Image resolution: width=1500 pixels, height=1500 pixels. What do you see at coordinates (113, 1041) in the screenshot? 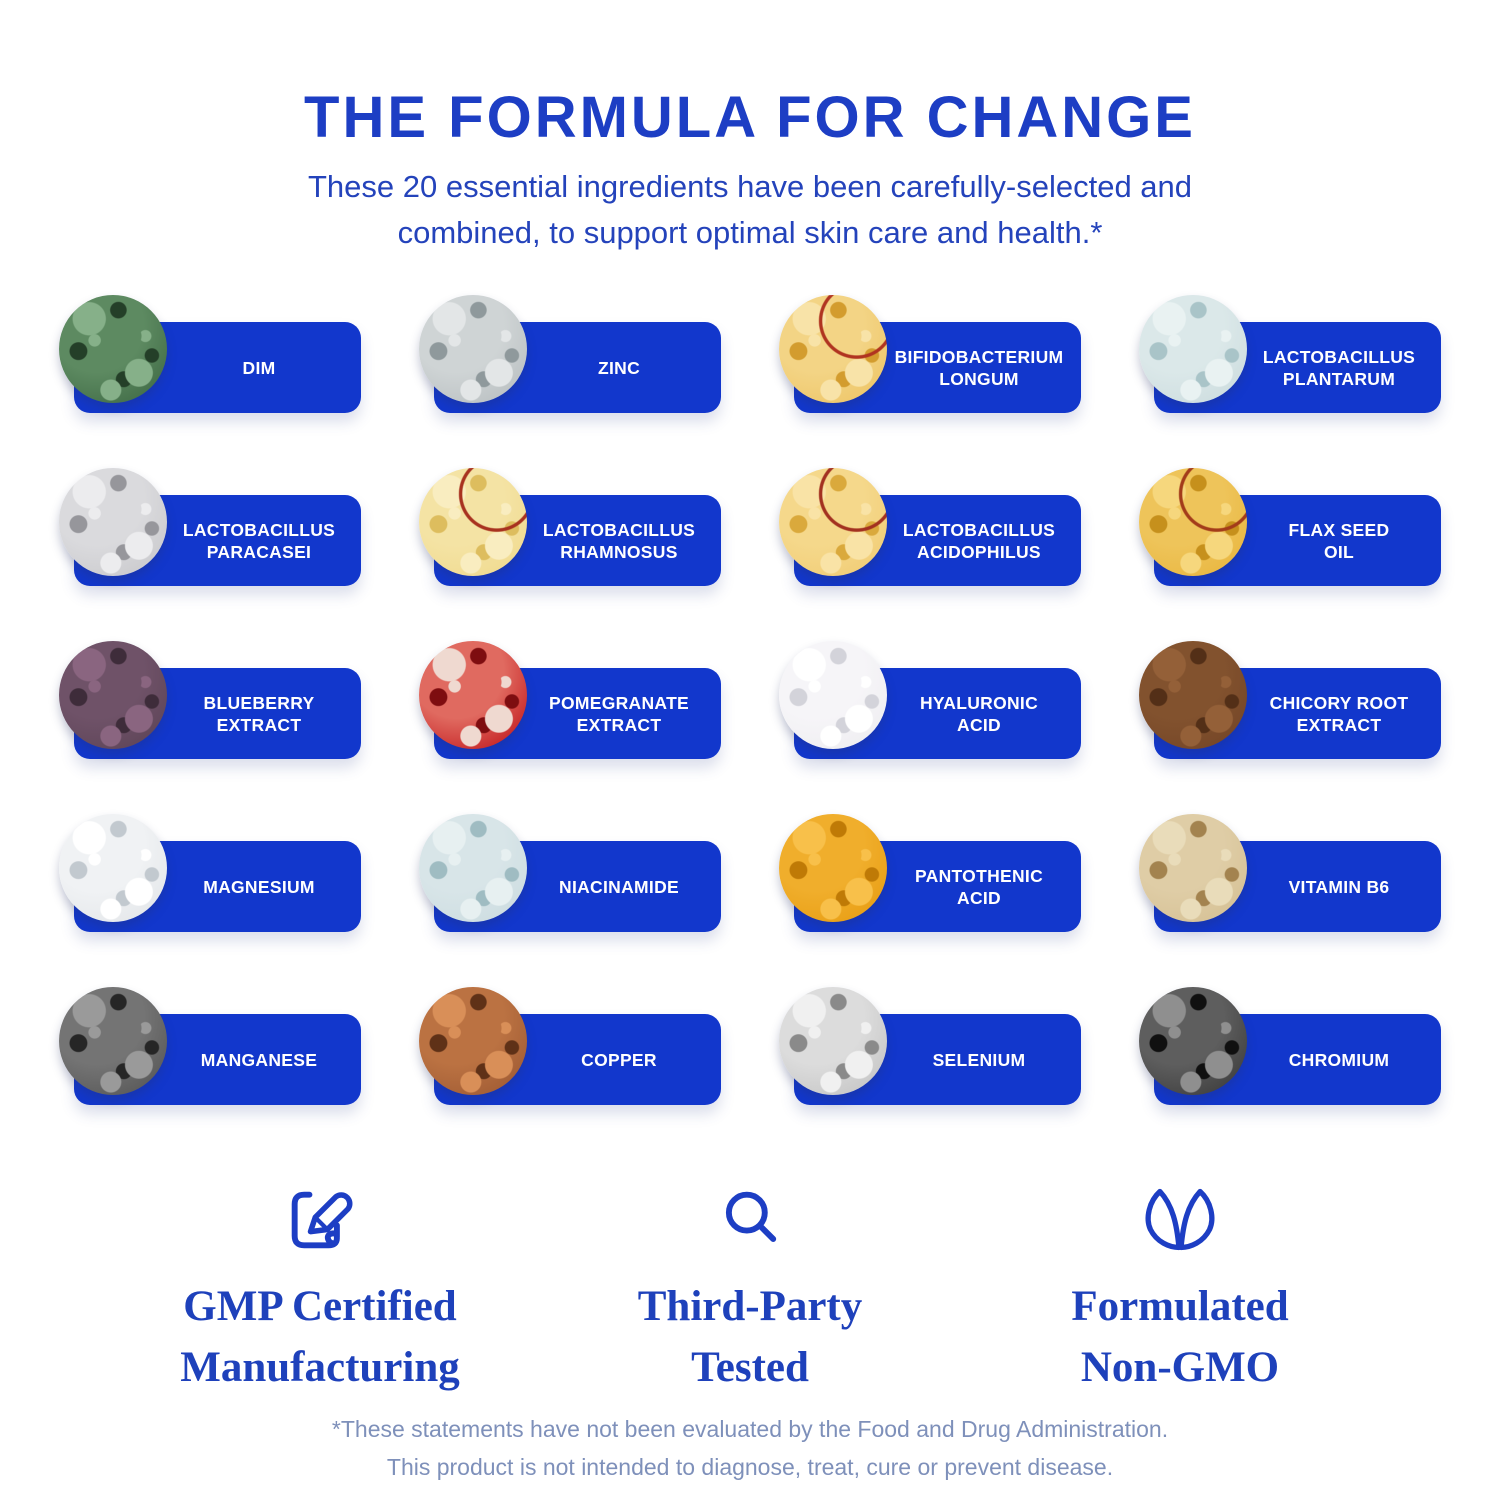
I see `manganese-image` at bounding box center [113, 1041].